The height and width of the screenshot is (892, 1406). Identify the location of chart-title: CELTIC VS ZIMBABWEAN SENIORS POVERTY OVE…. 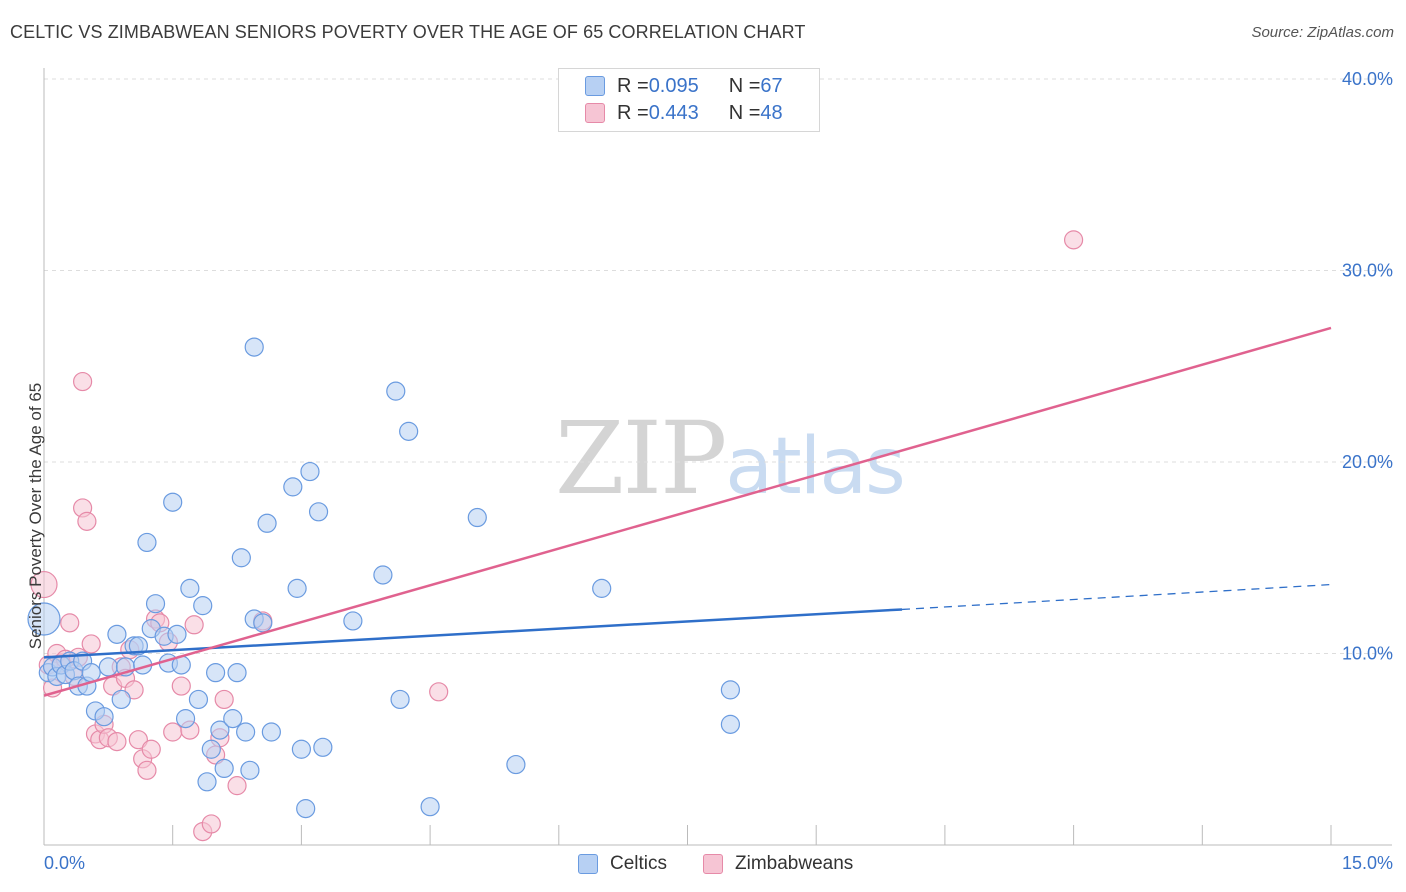
(408, 32).